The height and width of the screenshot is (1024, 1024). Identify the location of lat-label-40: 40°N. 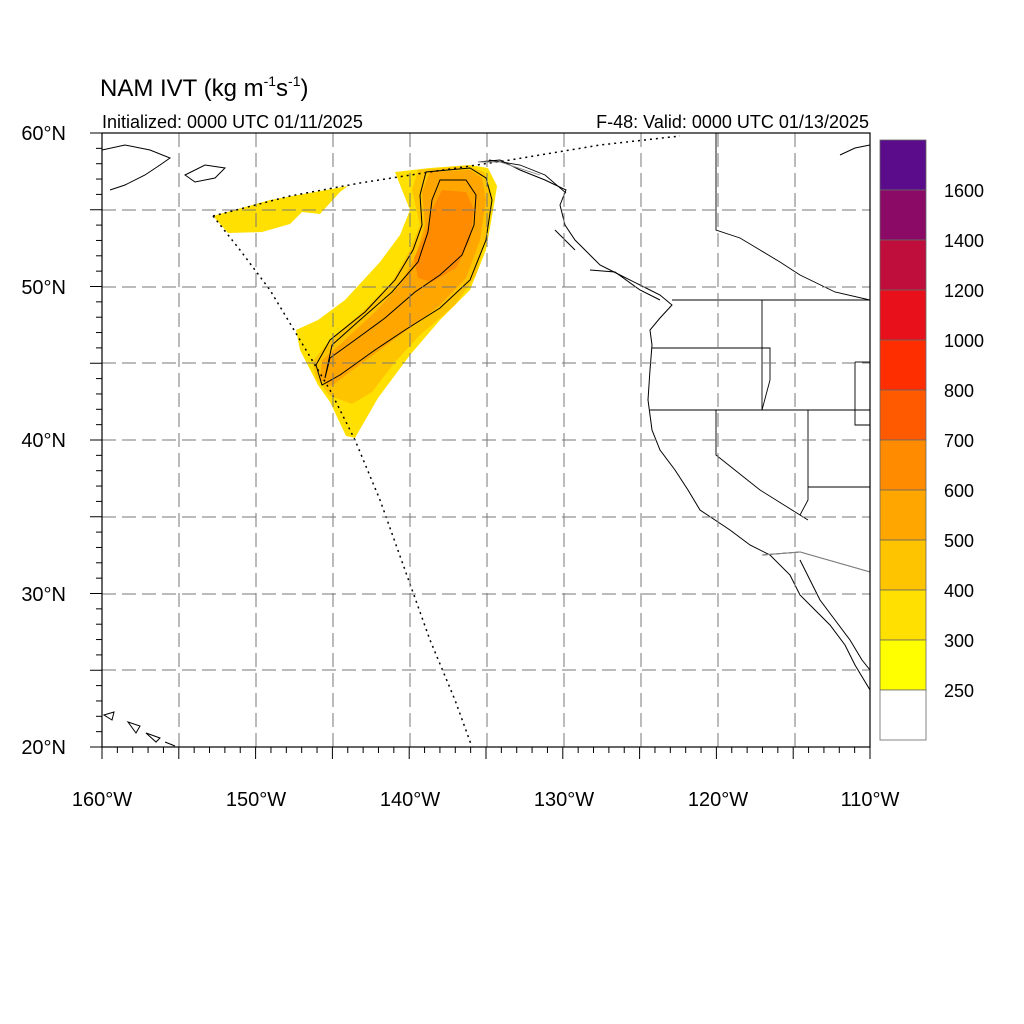
(43, 441).